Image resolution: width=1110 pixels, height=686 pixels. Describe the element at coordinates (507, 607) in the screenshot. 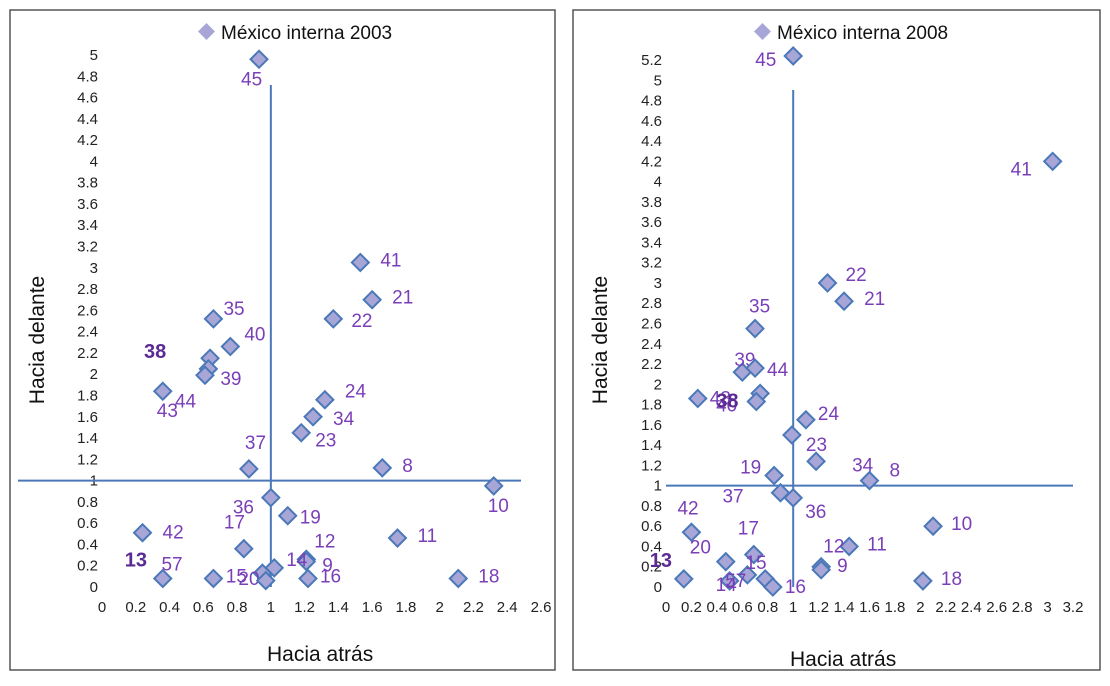

I see `x-tick-label: 2.4` at that location.